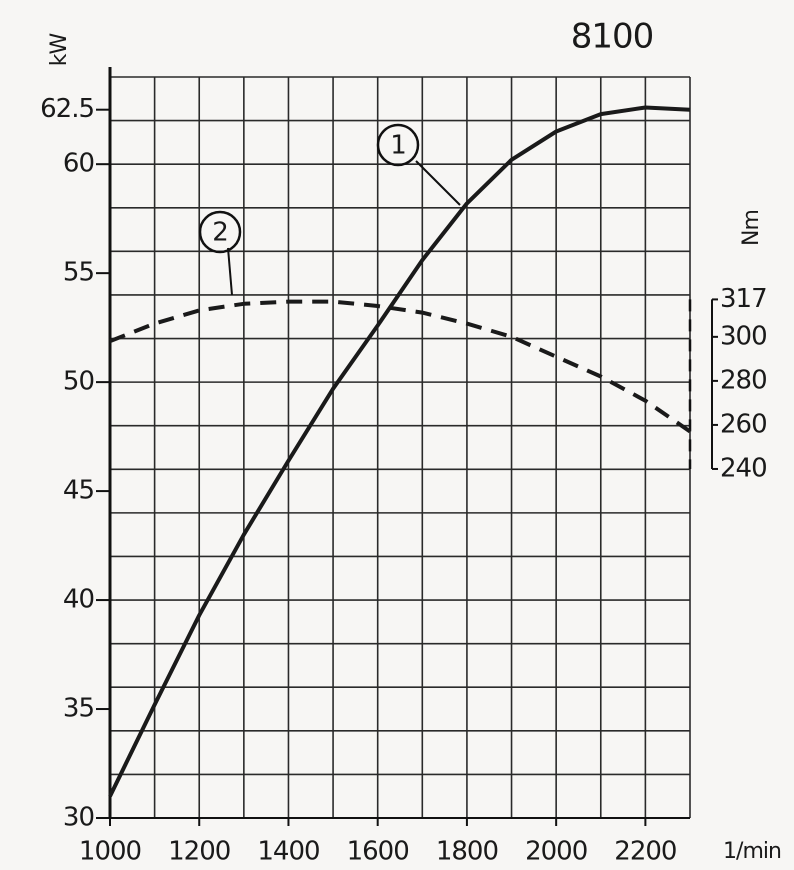  What do you see at coordinates (743, 299) in the screenshot?
I see `y2-tick-label: 317` at bounding box center [743, 299].